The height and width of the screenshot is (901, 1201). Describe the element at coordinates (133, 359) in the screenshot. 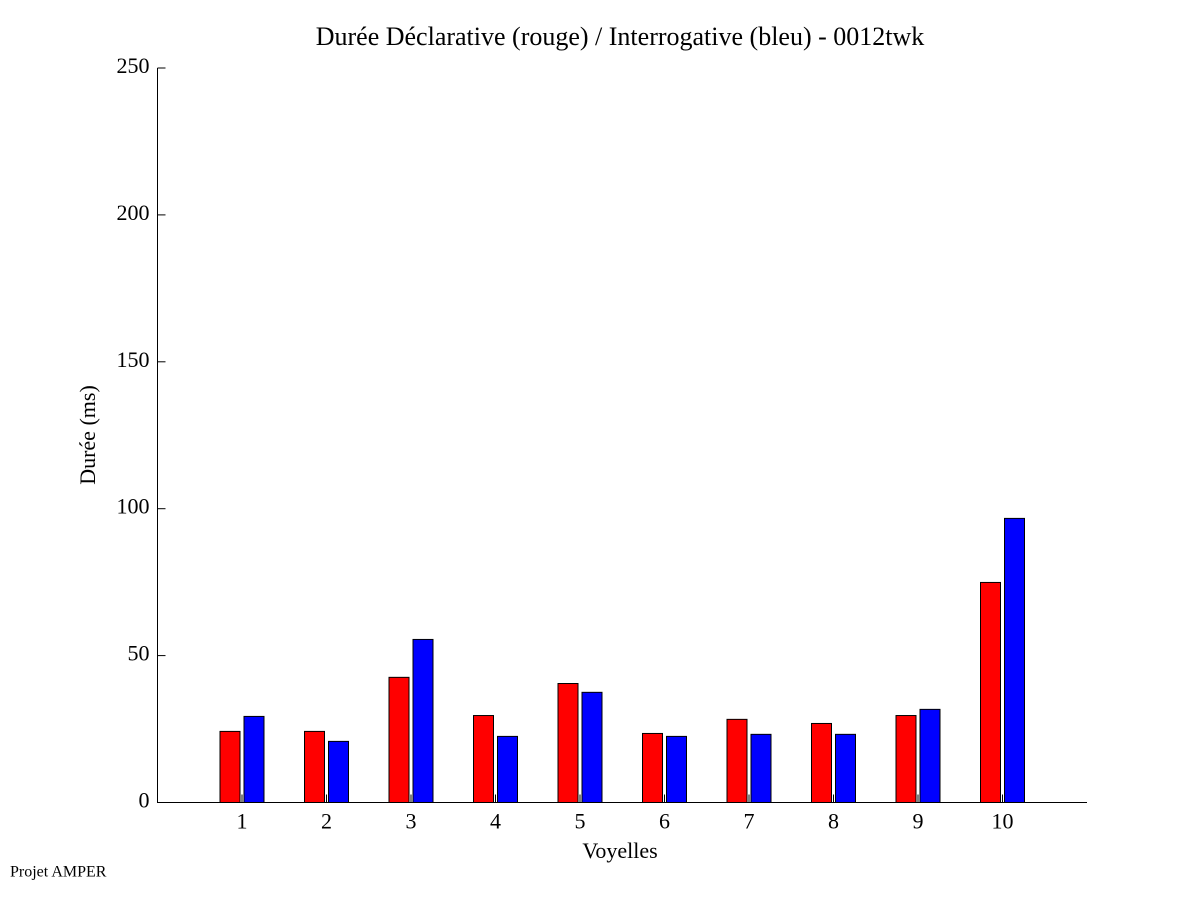

I see `y-tick-label: 150` at that location.